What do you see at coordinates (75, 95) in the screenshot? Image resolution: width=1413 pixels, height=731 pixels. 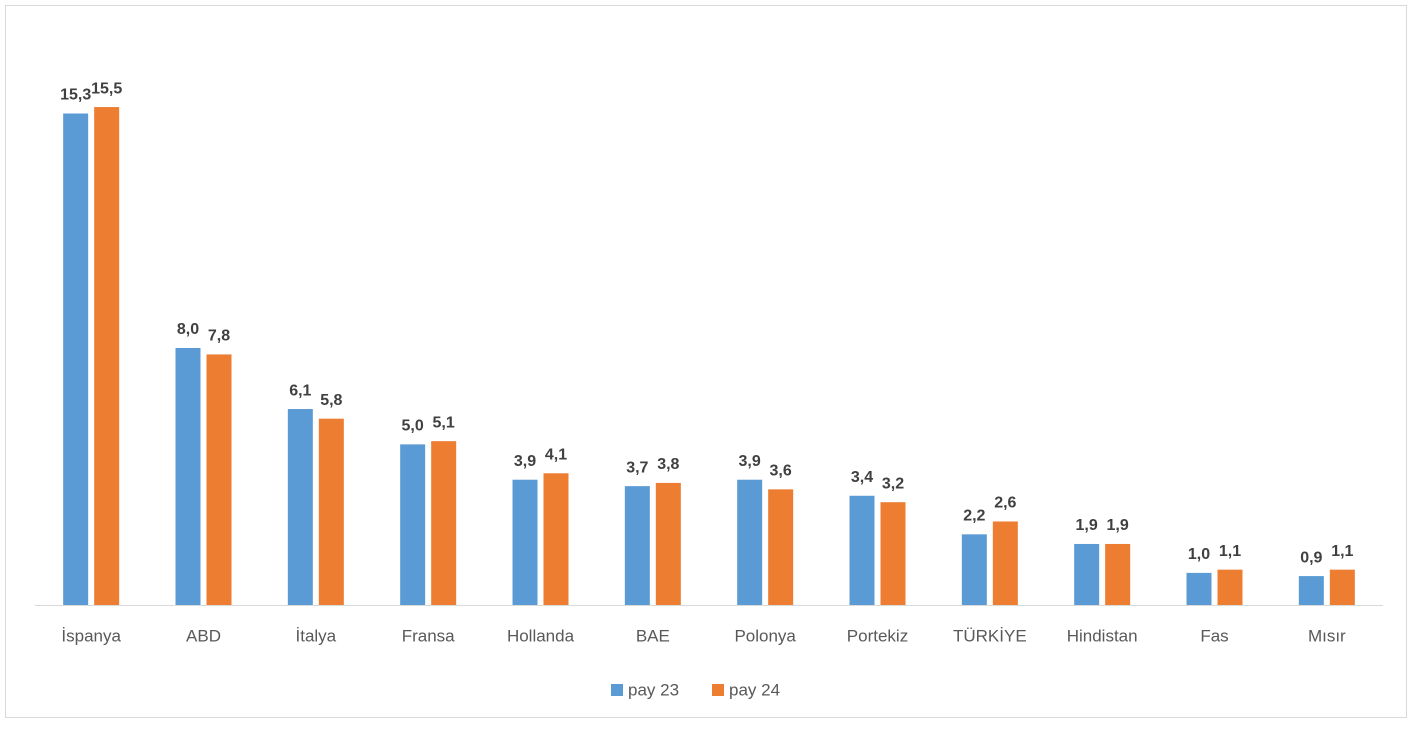 I see `data-label: 15,3` at bounding box center [75, 95].